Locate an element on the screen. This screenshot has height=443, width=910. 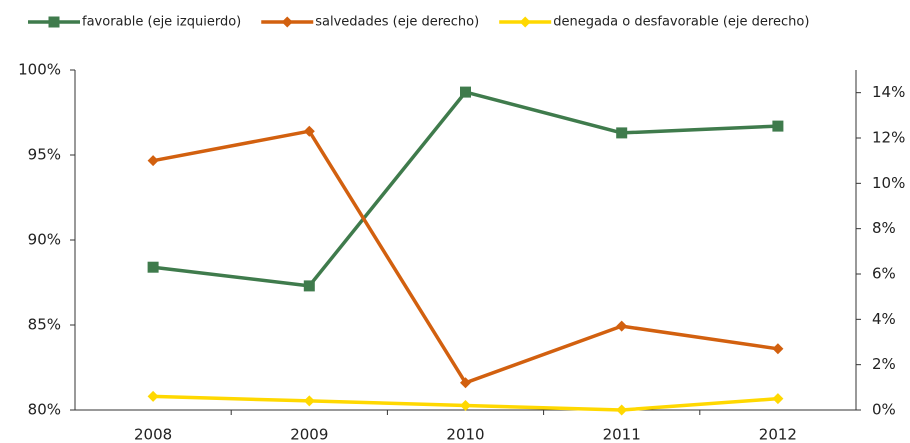
x-tick-label: 2008 is located at coordinates (153, 434).